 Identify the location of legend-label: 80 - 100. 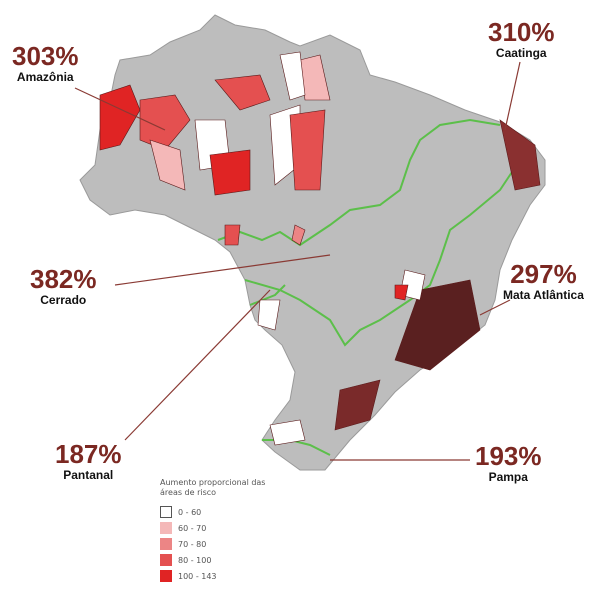
(195, 560).